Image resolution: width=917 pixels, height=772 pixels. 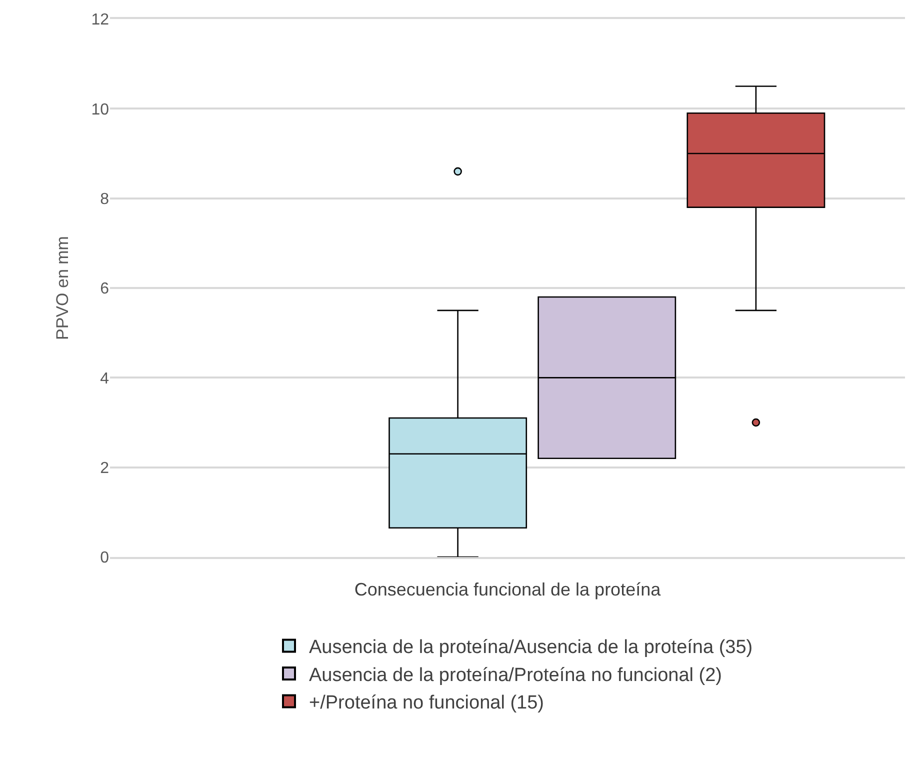 What do you see at coordinates (105, 379) in the screenshot?
I see `y-tick-label: 4` at bounding box center [105, 379].